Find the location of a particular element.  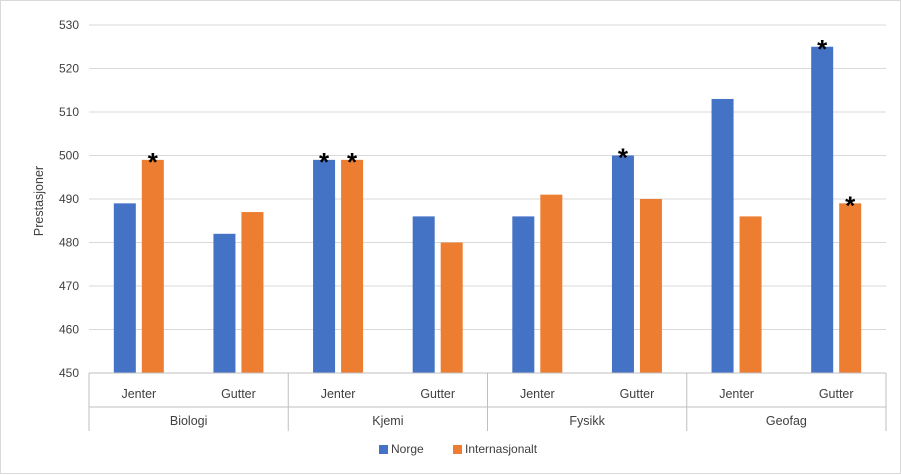

legend-label-1: Internasjonalt is located at coordinates (501, 449).